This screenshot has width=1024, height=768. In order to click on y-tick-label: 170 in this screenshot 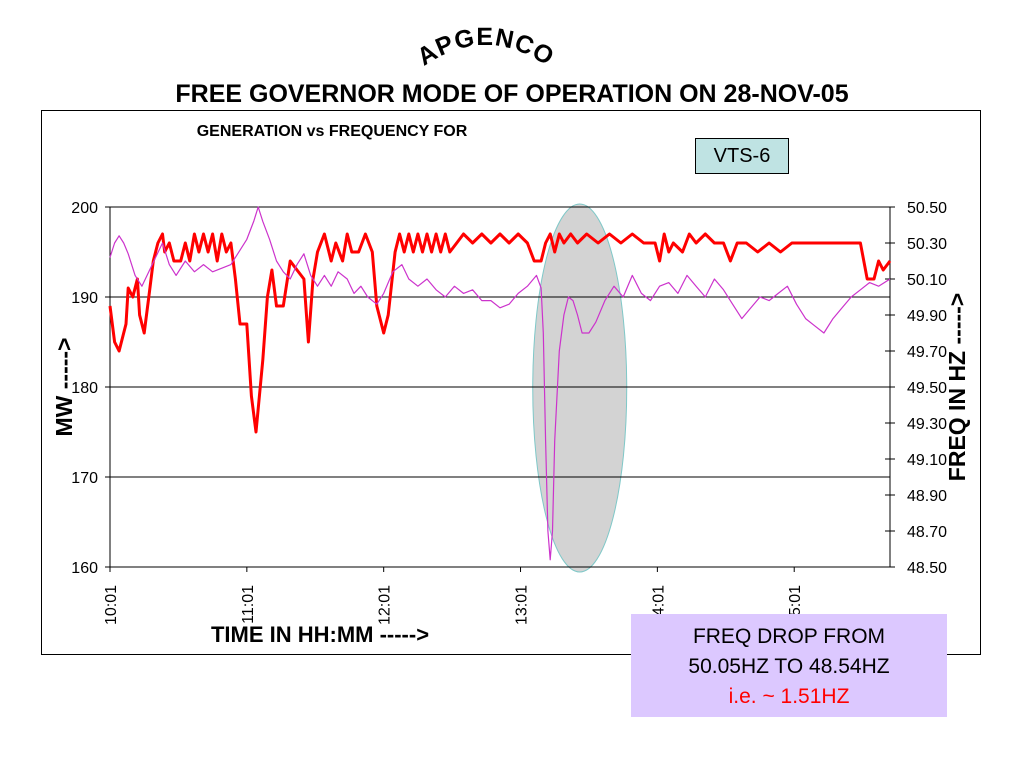, I will do `click(84, 478)`.